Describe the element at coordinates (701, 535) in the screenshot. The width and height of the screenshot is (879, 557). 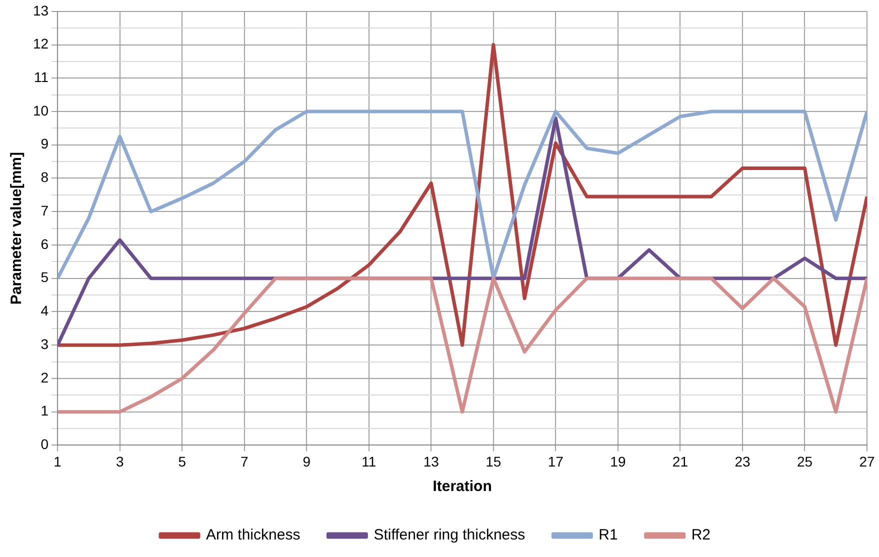
I see `legend-label: R2` at that location.